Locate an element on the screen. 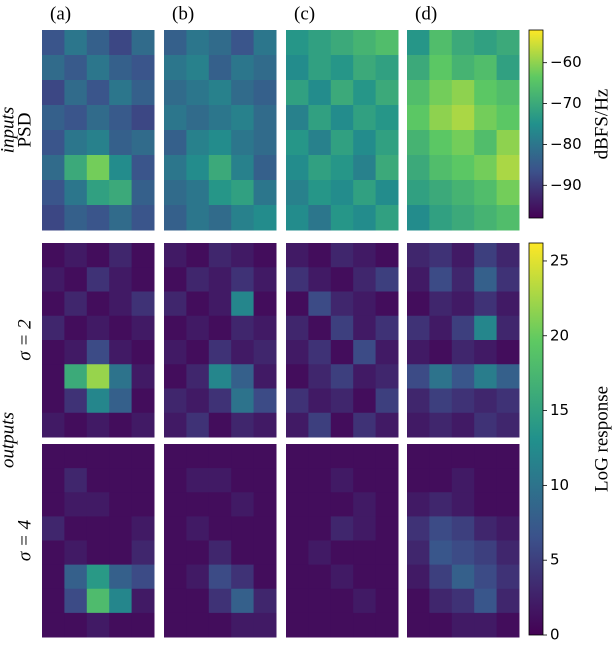  row-label: σ = 4 is located at coordinates (24, 540).